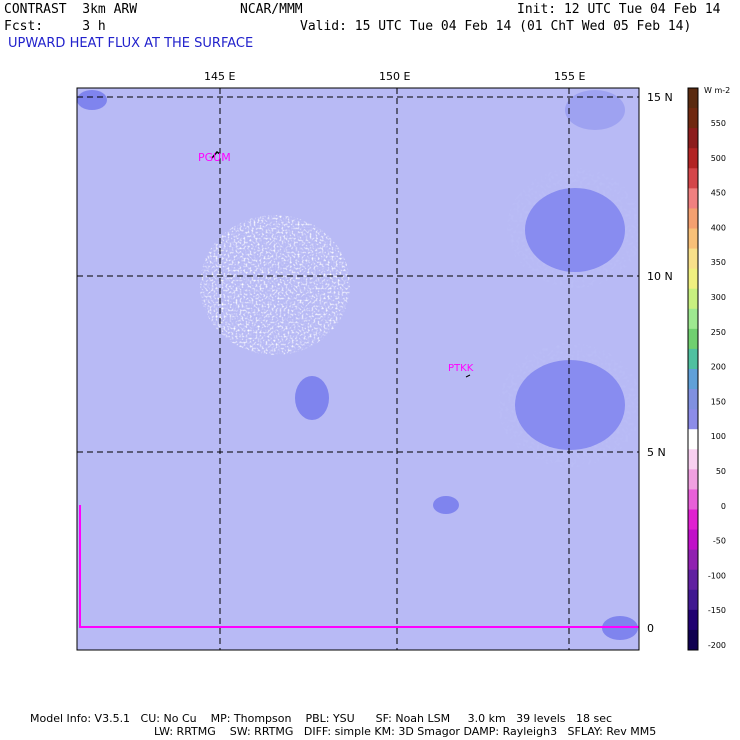 This screenshot has height=740, width=740. Describe the element at coordinates (271, 9) in the screenshot. I see `organization: NCAR/MMM` at that location.